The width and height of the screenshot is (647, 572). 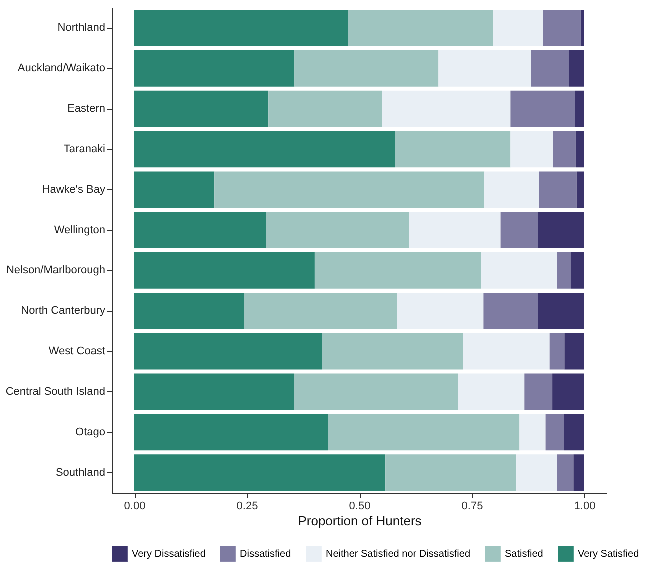 What do you see at coordinates (609, 554) in the screenshot?
I see `legend-label: Very Satisfied` at bounding box center [609, 554].